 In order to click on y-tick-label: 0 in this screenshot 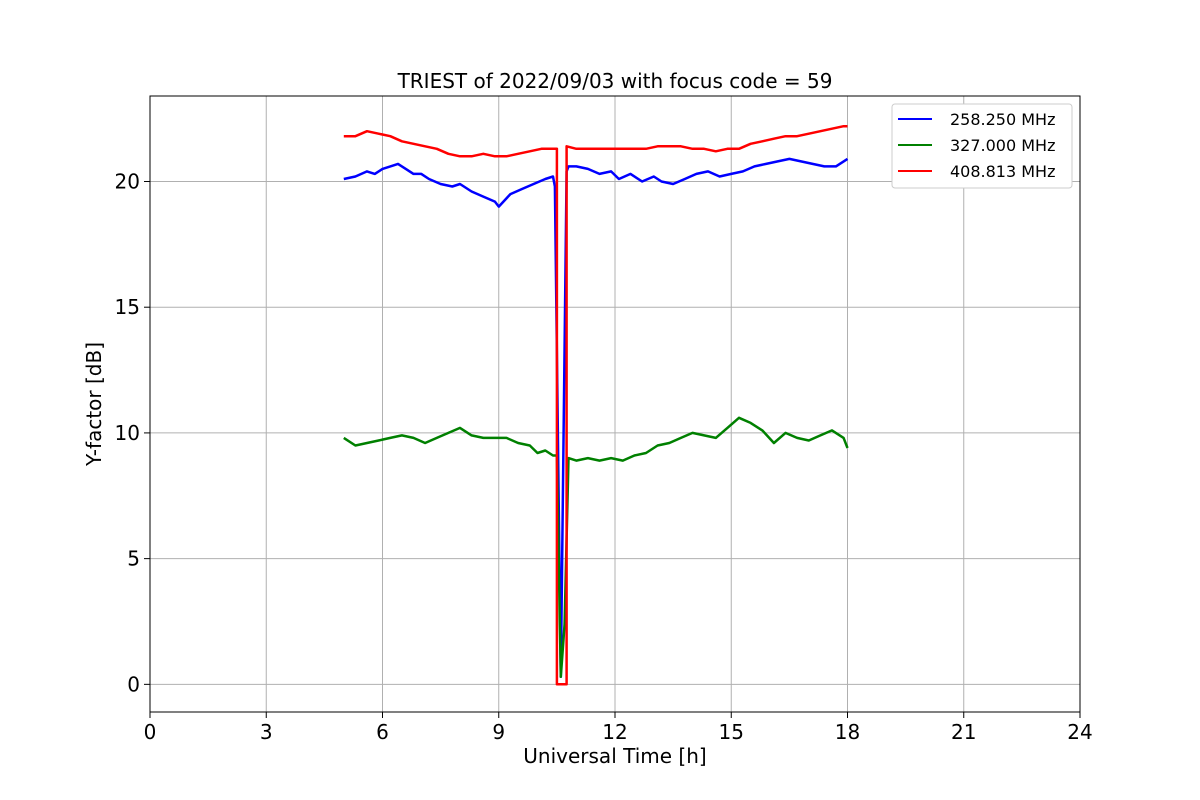, I will do `click(133, 684)`.